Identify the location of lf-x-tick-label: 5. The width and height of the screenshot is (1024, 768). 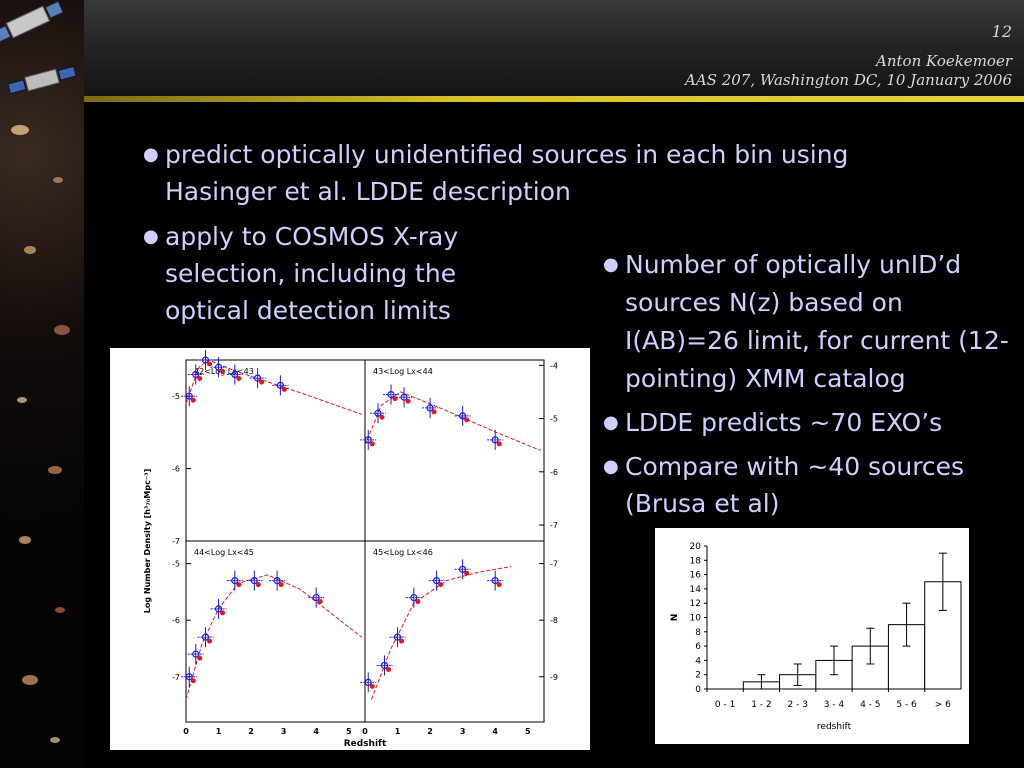
(349, 731).